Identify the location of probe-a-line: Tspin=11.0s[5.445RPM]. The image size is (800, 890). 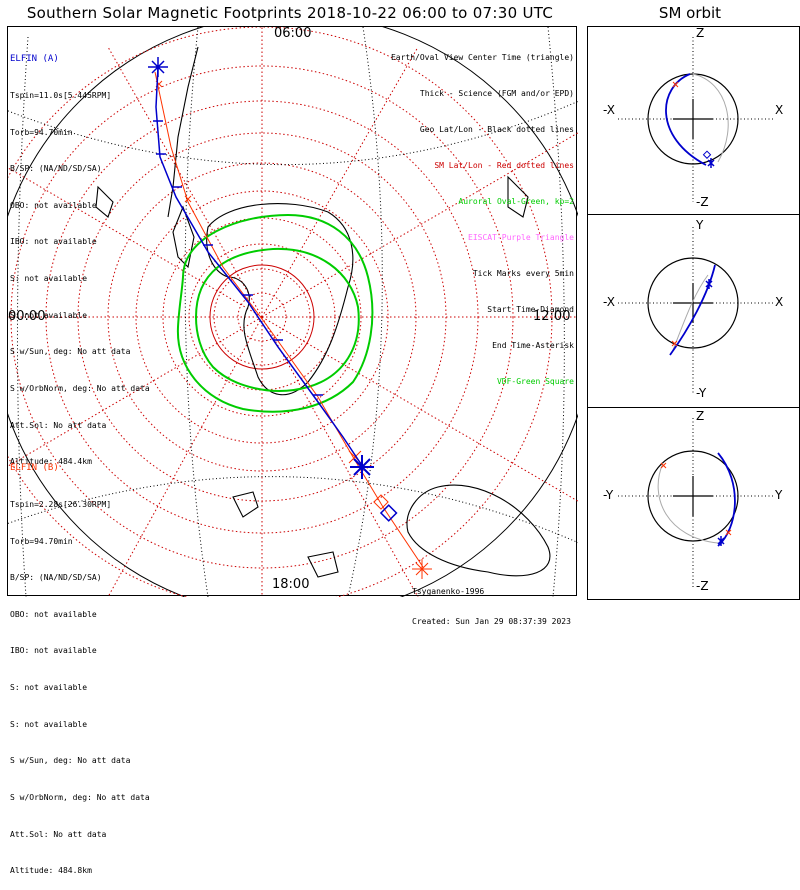
(61, 96).